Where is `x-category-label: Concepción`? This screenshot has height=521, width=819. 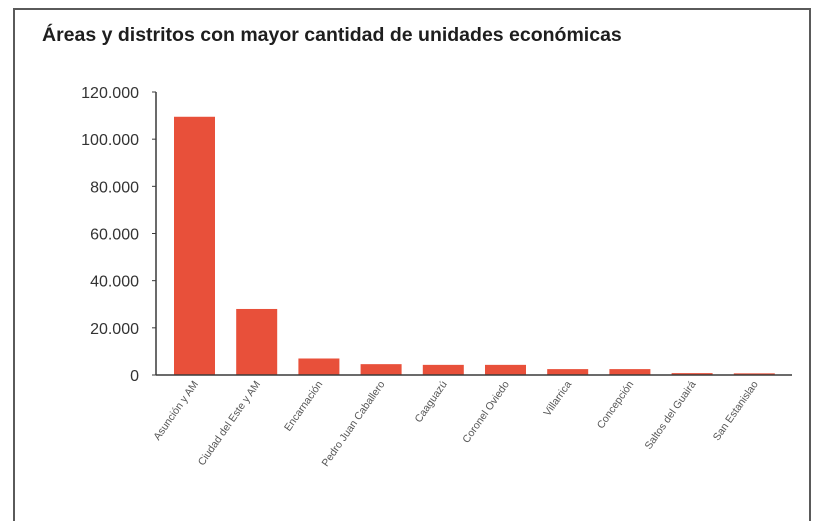 x-category-label: Concepción is located at coordinates (616, 405).